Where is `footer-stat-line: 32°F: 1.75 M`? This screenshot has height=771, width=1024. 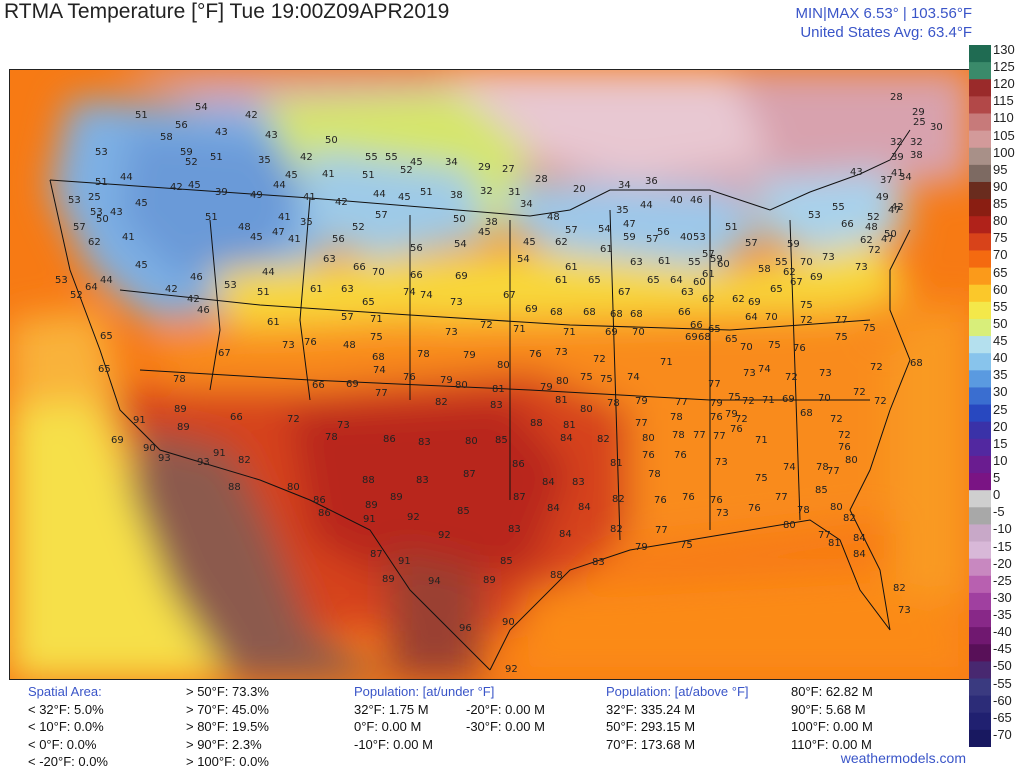 footer-stat-line: 32°F: 1.75 M is located at coordinates (391, 709).